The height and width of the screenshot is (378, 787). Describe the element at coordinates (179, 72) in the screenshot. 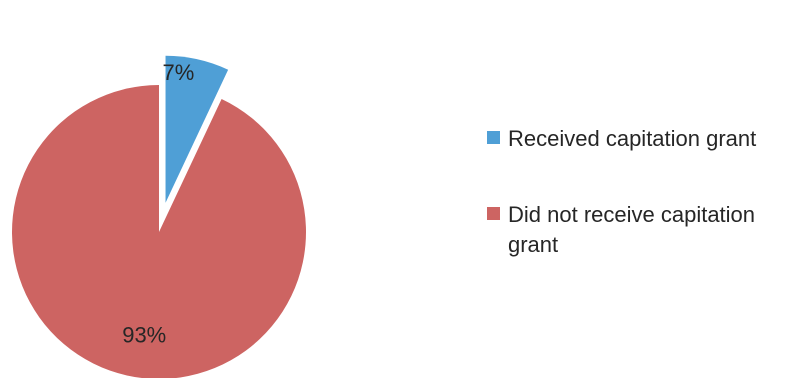

I see `data-label-0: 7%` at that location.